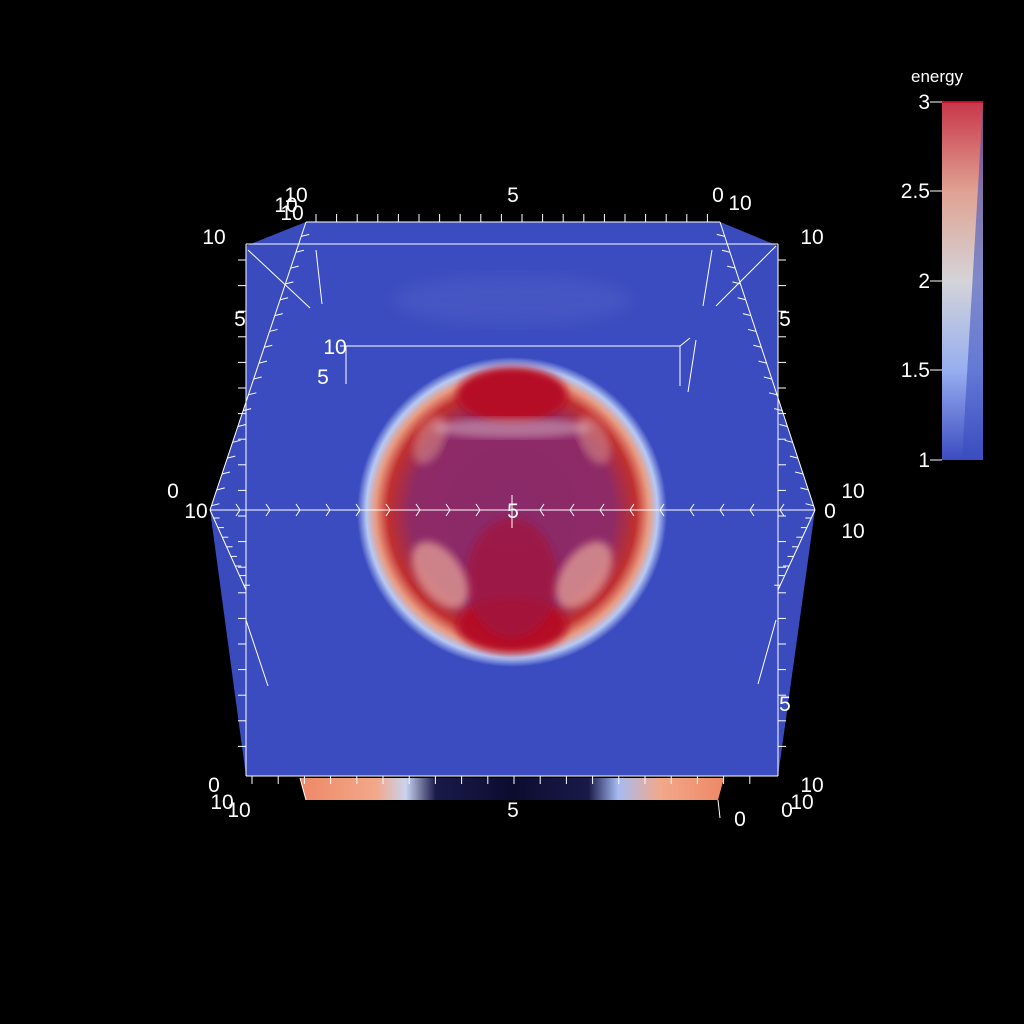 The image size is (1024, 1024). What do you see at coordinates (767, 499) in the screenshot?
I see `volume-side-right` at bounding box center [767, 499].